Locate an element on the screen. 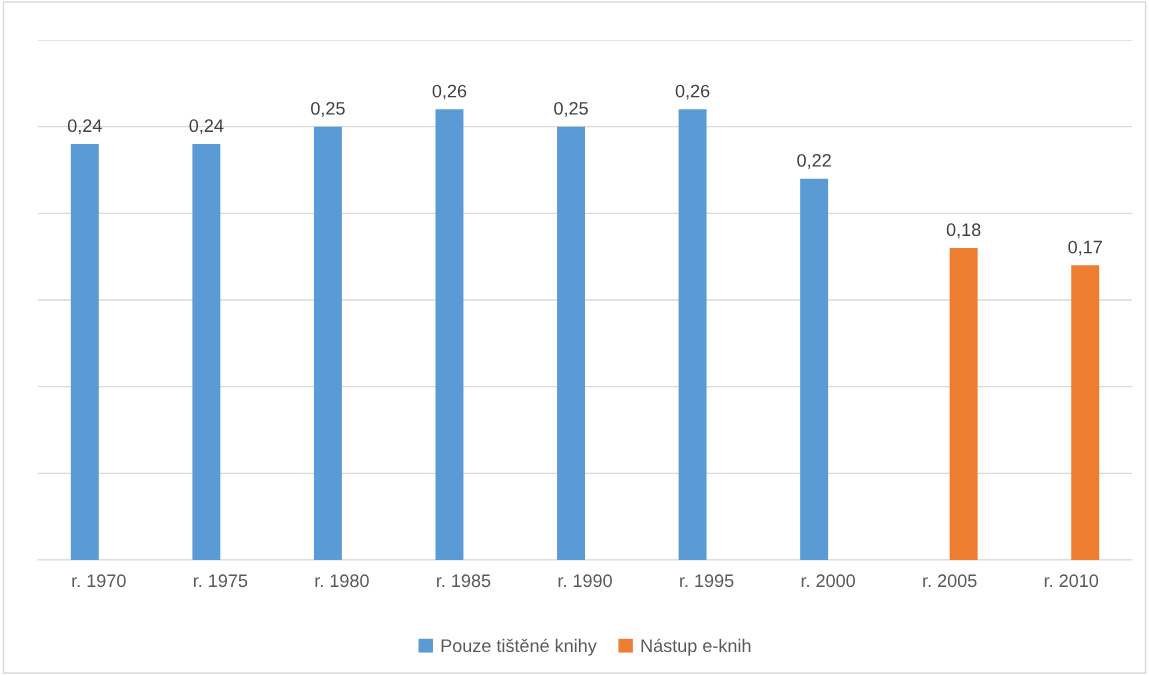 This screenshot has width=1149, height=675. x-tick-label: r. 2010 is located at coordinates (1071, 581).